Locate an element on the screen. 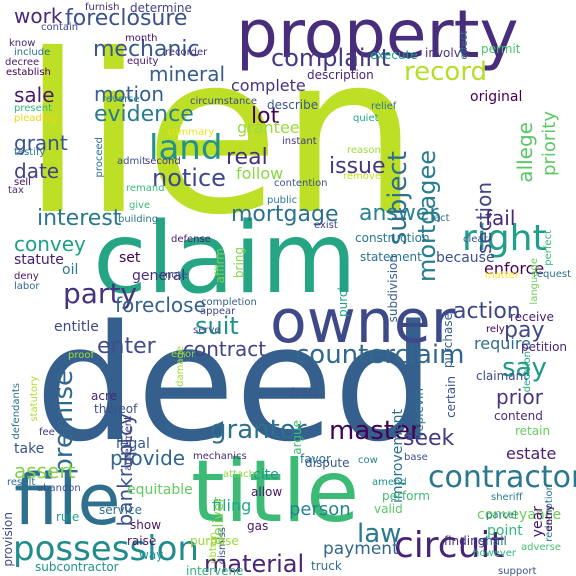  word-master: master is located at coordinates (375, 431).